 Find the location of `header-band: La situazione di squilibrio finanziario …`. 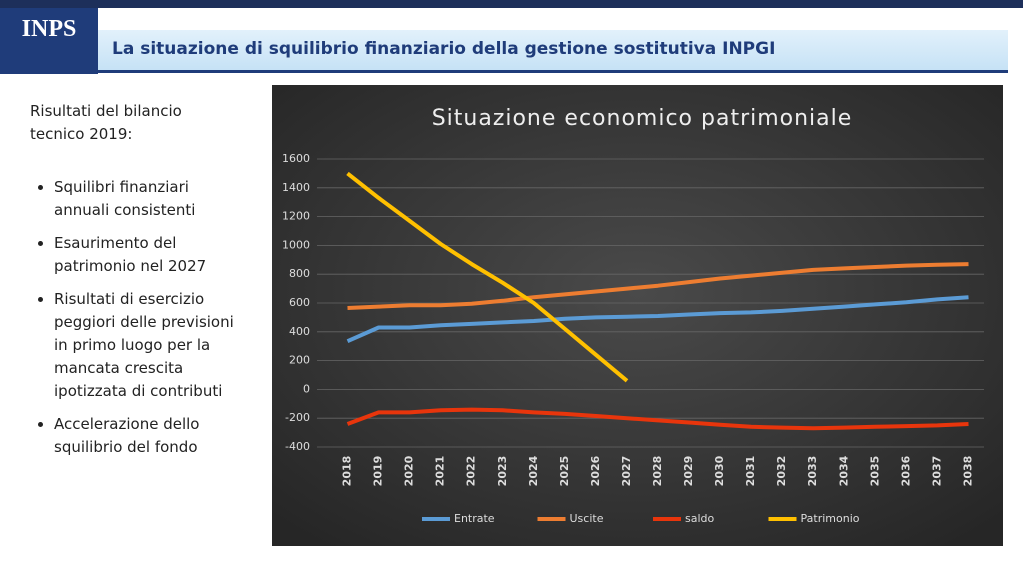

header-band: La situazione di squilibrio finanziario … is located at coordinates (553, 51).